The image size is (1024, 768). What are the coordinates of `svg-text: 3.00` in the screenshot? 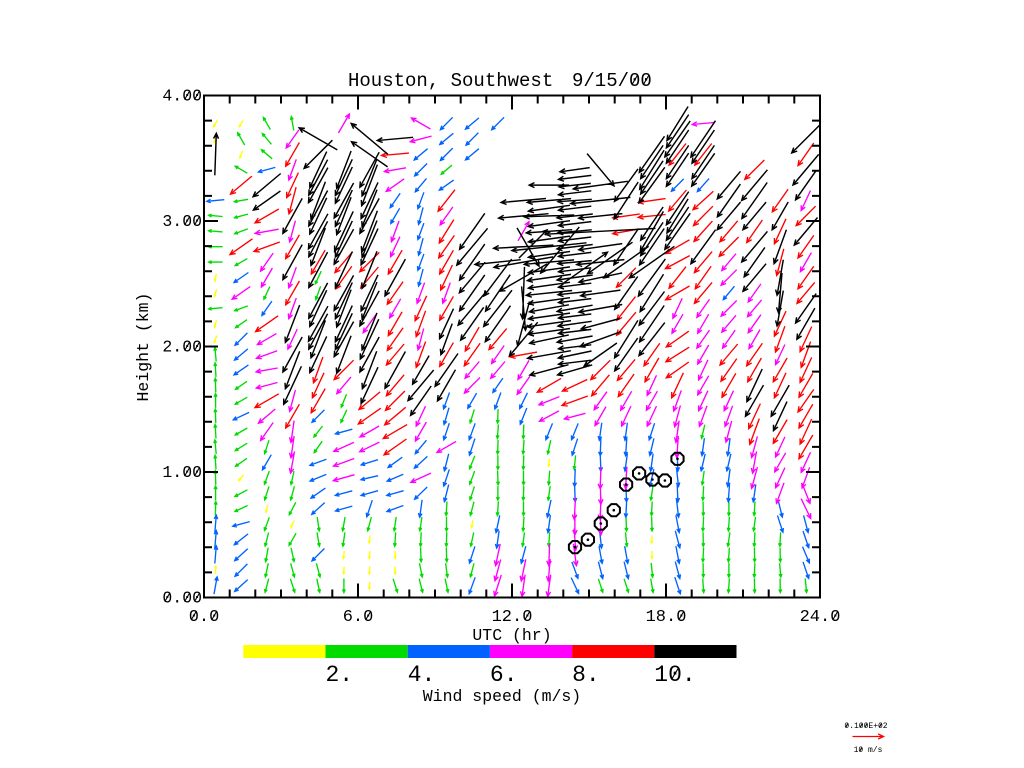 It's located at (182, 221).